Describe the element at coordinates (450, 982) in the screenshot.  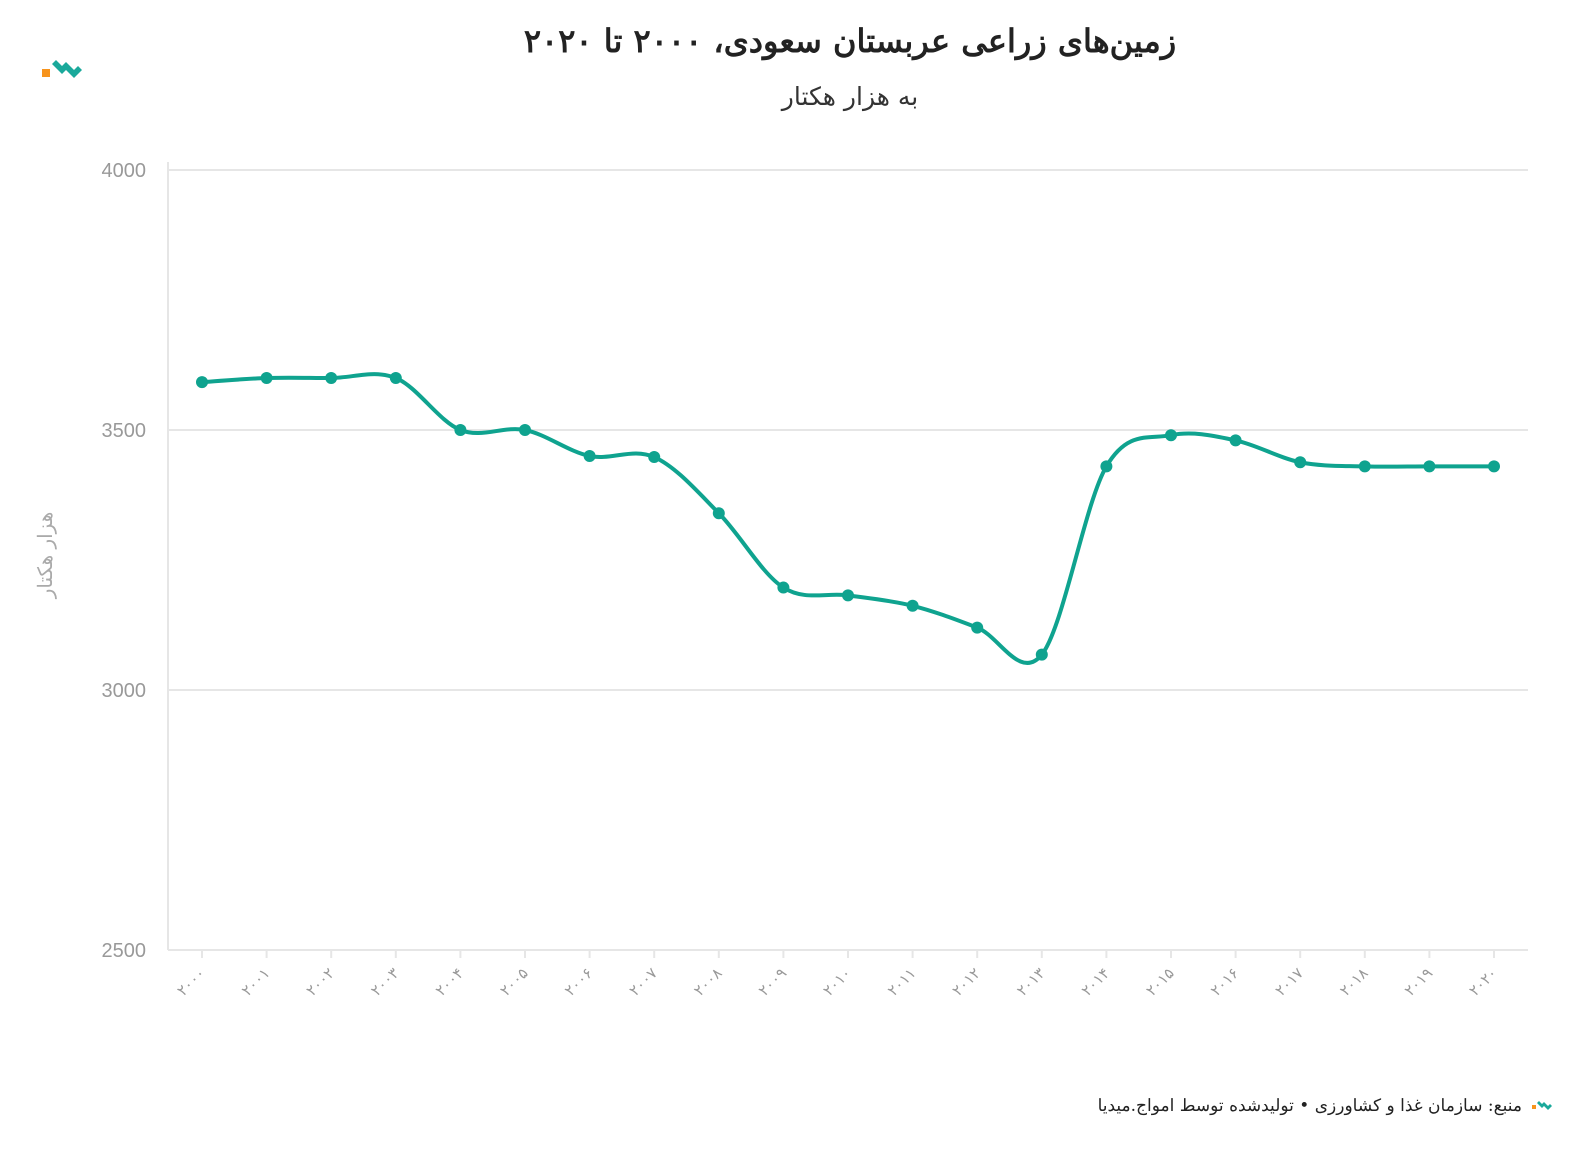
I see `x-tick-label: ۲۰۰۴` at that location.